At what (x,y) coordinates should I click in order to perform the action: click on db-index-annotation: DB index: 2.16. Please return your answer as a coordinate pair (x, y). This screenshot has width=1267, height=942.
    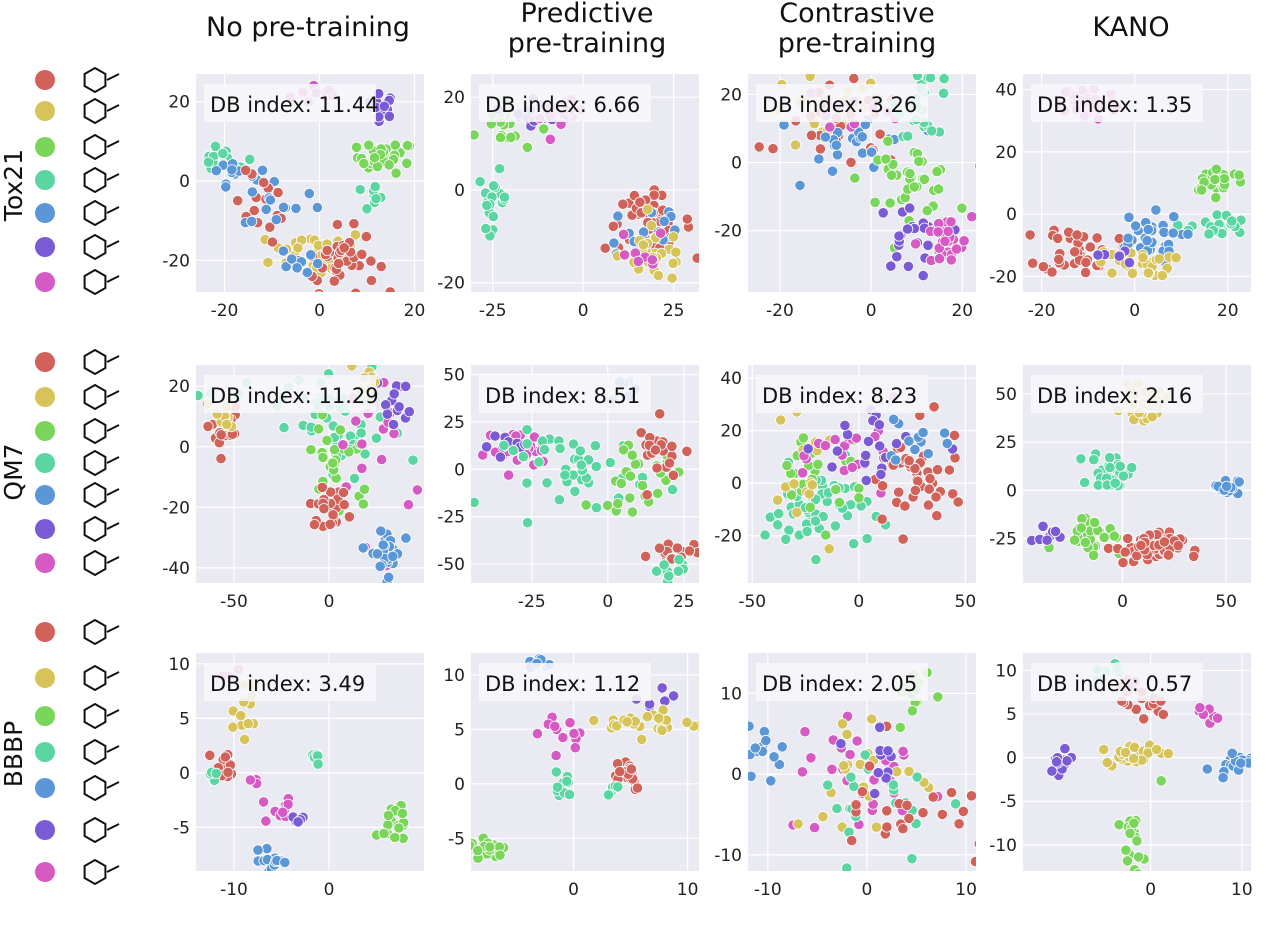
    Looking at the image, I should click on (1117, 394).